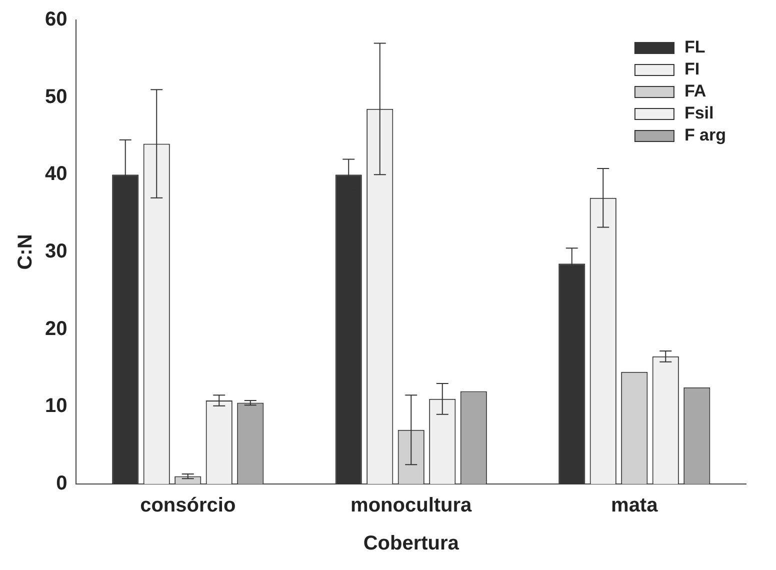 The height and width of the screenshot is (570, 776). Describe the element at coordinates (695, 47) in the screenshot. I see `legend-label: FL` at that location.